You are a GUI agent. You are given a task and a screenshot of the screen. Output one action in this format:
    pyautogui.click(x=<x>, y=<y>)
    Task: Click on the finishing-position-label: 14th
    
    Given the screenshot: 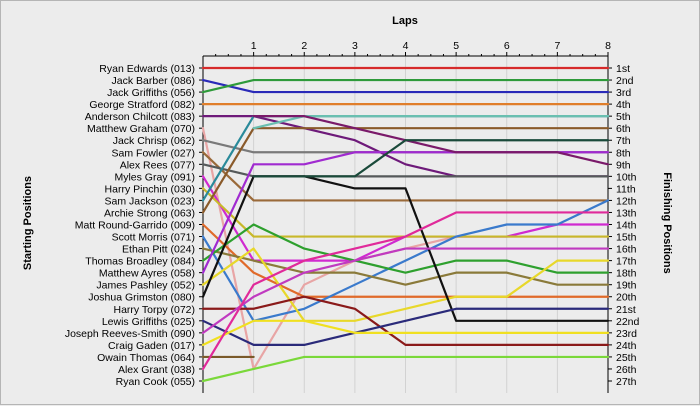 What is the action you would take?
    pyautogui.click(x=626, y=226)
    